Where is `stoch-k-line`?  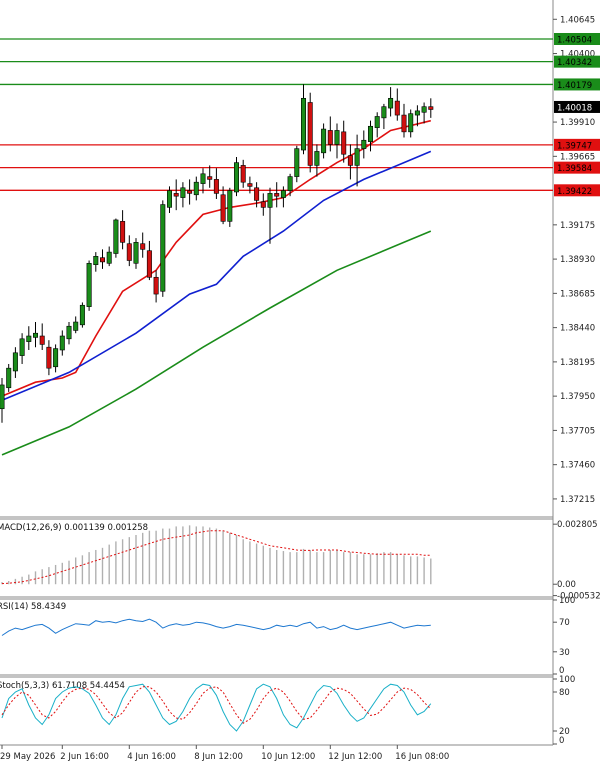
stoch-k-line is located at coordinates (216, 707).